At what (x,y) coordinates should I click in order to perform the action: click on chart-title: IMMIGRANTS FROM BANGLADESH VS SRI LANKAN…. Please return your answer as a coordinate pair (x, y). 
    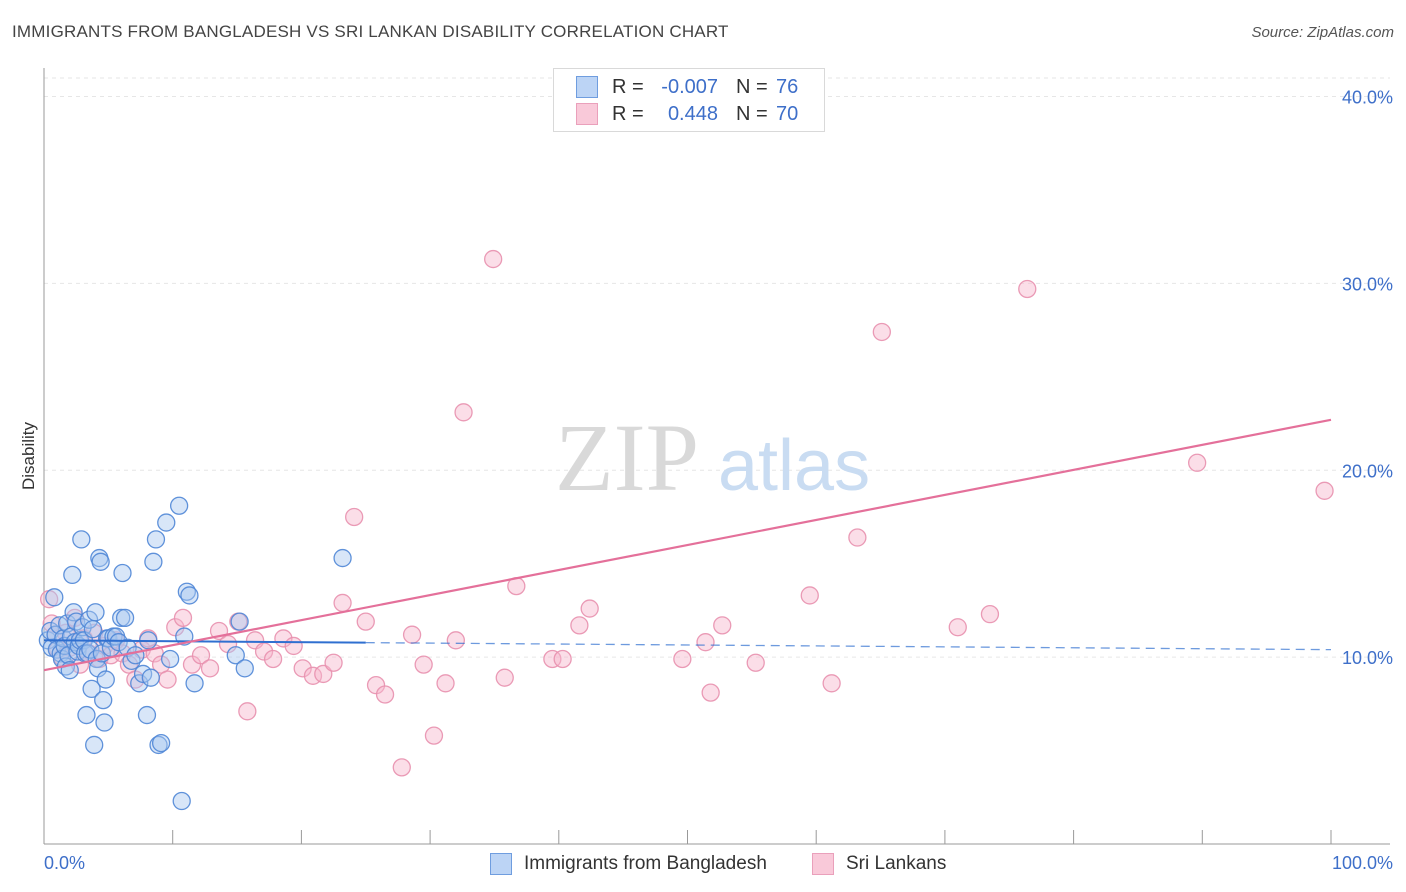
    Looking at the image, I should click on (370, 31).